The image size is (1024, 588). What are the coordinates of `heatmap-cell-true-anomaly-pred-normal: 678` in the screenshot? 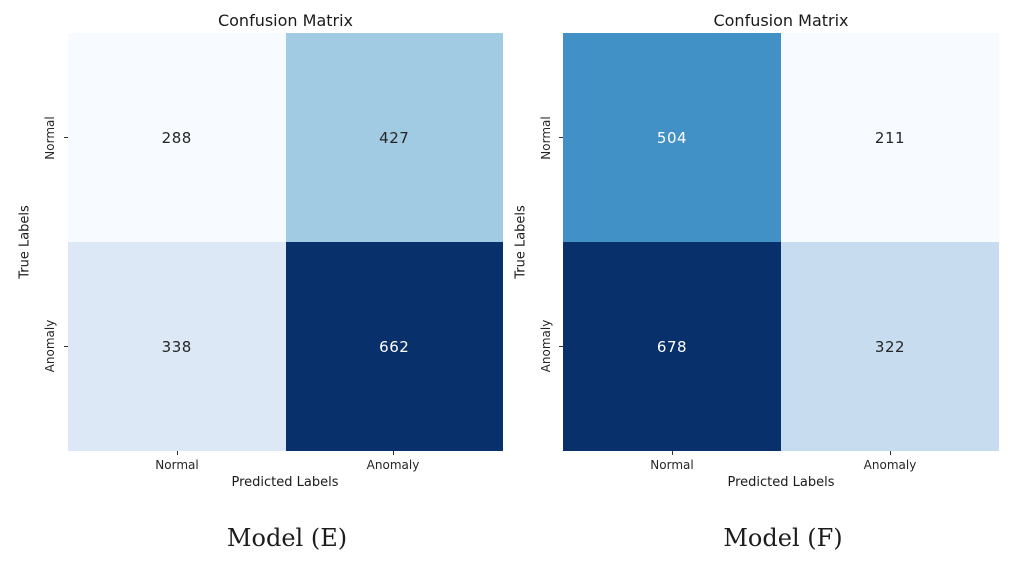 It's located at (672, 346).